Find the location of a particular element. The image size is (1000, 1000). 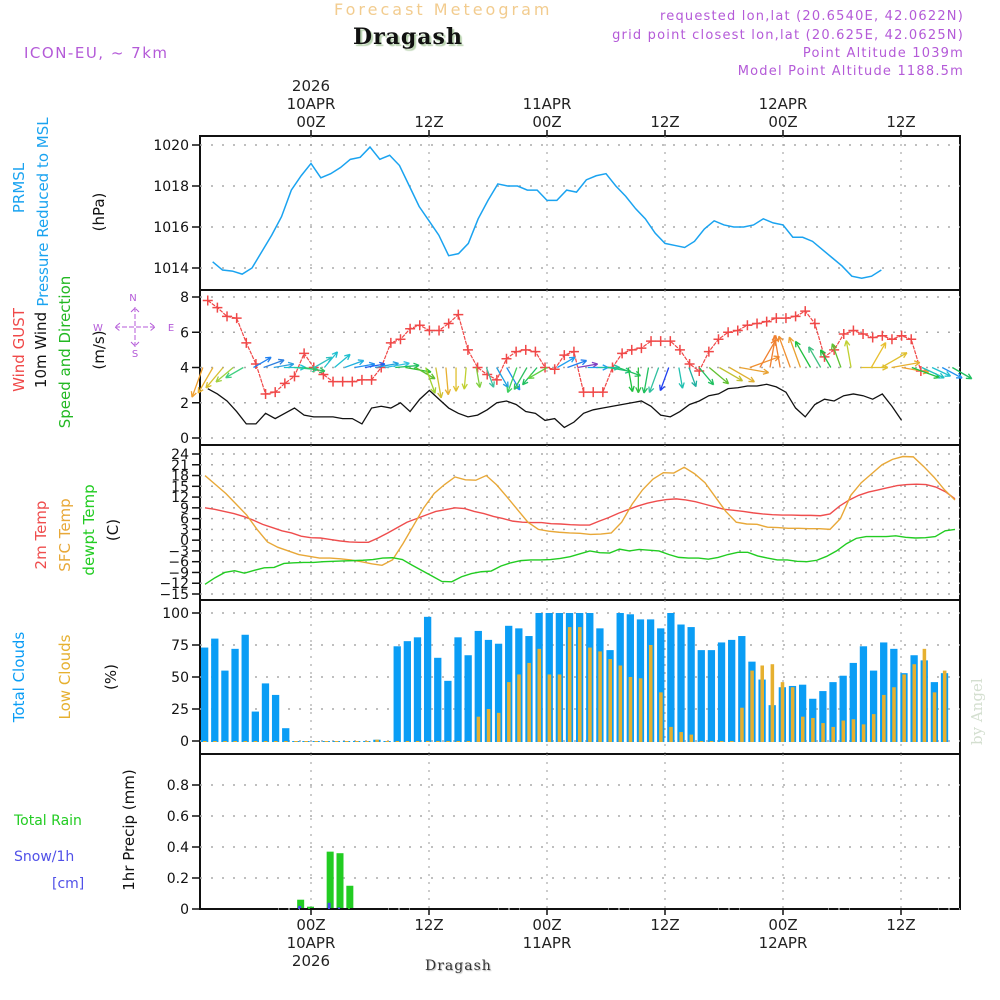

bottom-time-label: 12Z is located at coordinates (664, 925).